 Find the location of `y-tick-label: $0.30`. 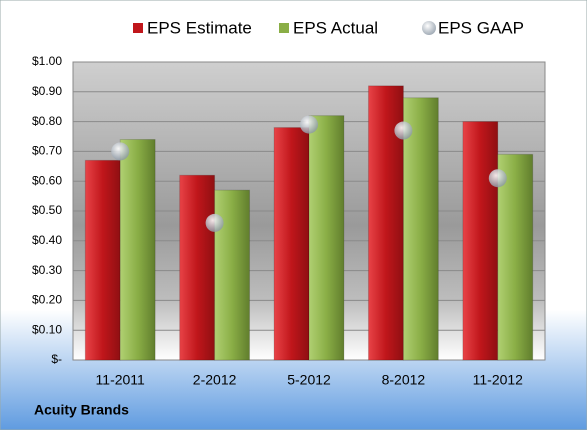

y-tick-label: $0.30 is located at coordinates (47, 270).